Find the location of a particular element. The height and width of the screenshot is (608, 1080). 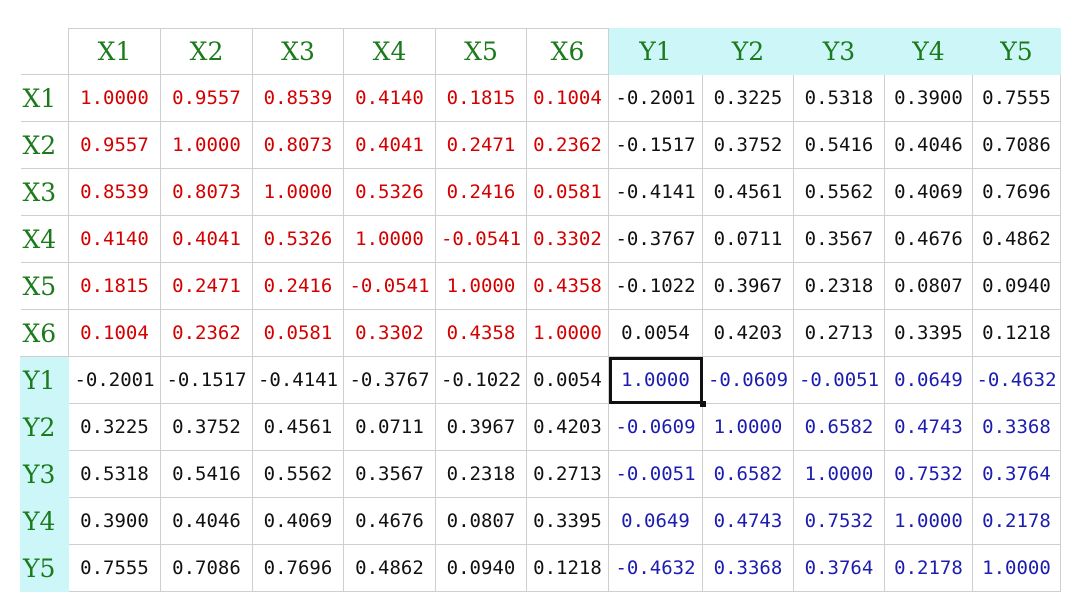

column-header-x4: X4 is located at coordinates (389, 51).